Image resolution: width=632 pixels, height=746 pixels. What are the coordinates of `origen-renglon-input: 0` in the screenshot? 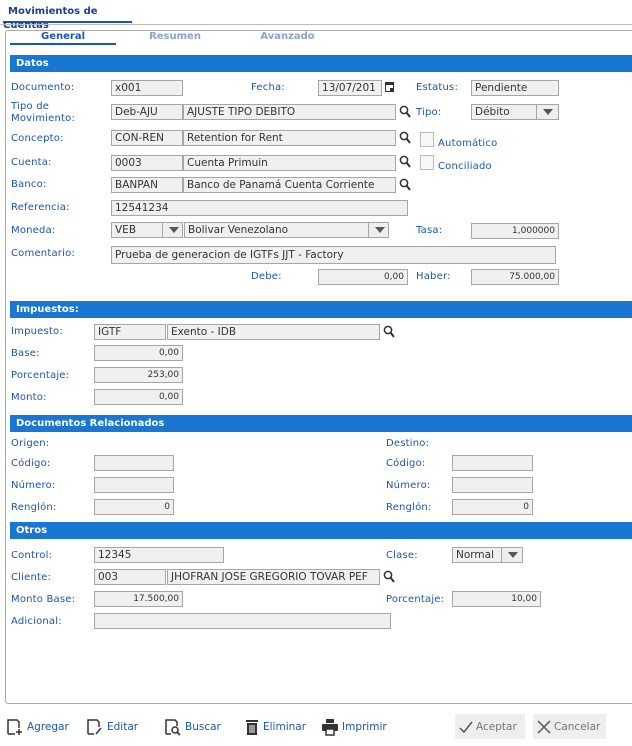 It's located at (134, 507).